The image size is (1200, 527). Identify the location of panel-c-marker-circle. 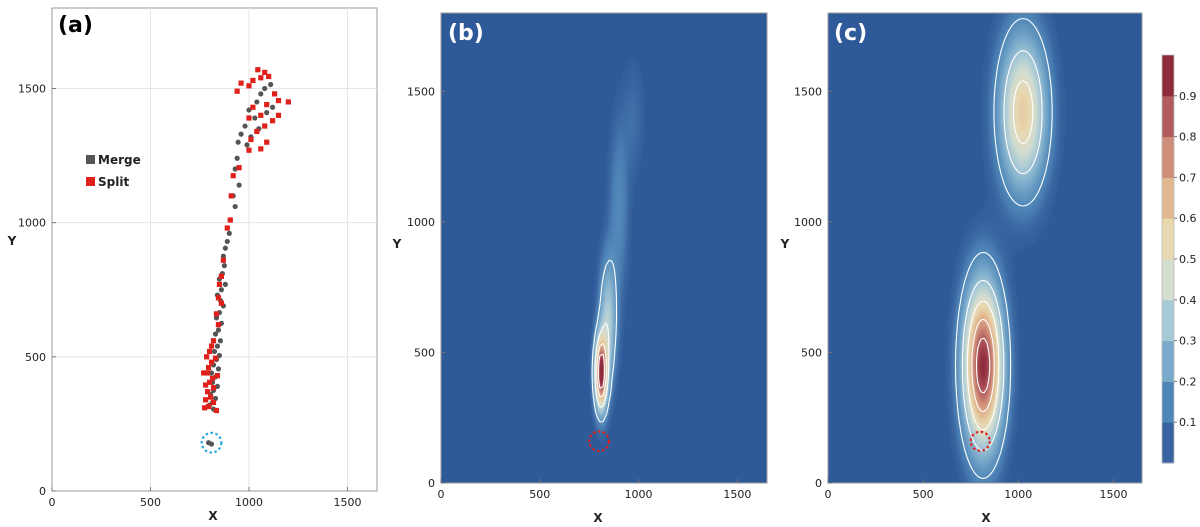
(980, 441).